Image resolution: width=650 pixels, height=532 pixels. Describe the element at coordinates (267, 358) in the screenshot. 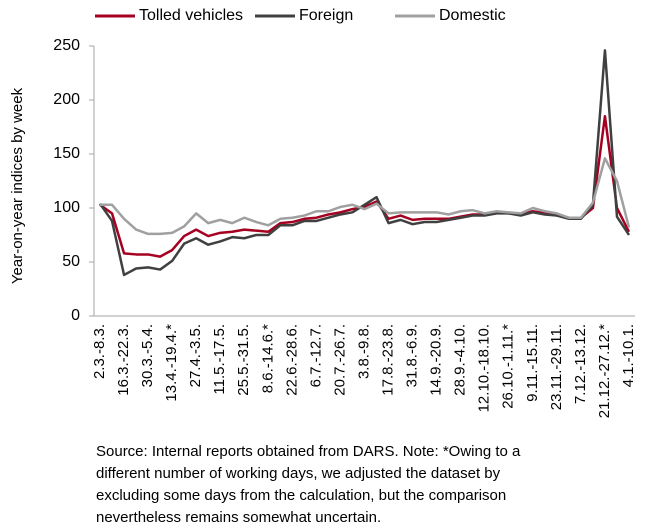

I see `x-tick-label: 8.6.-14.6.*` at that location.